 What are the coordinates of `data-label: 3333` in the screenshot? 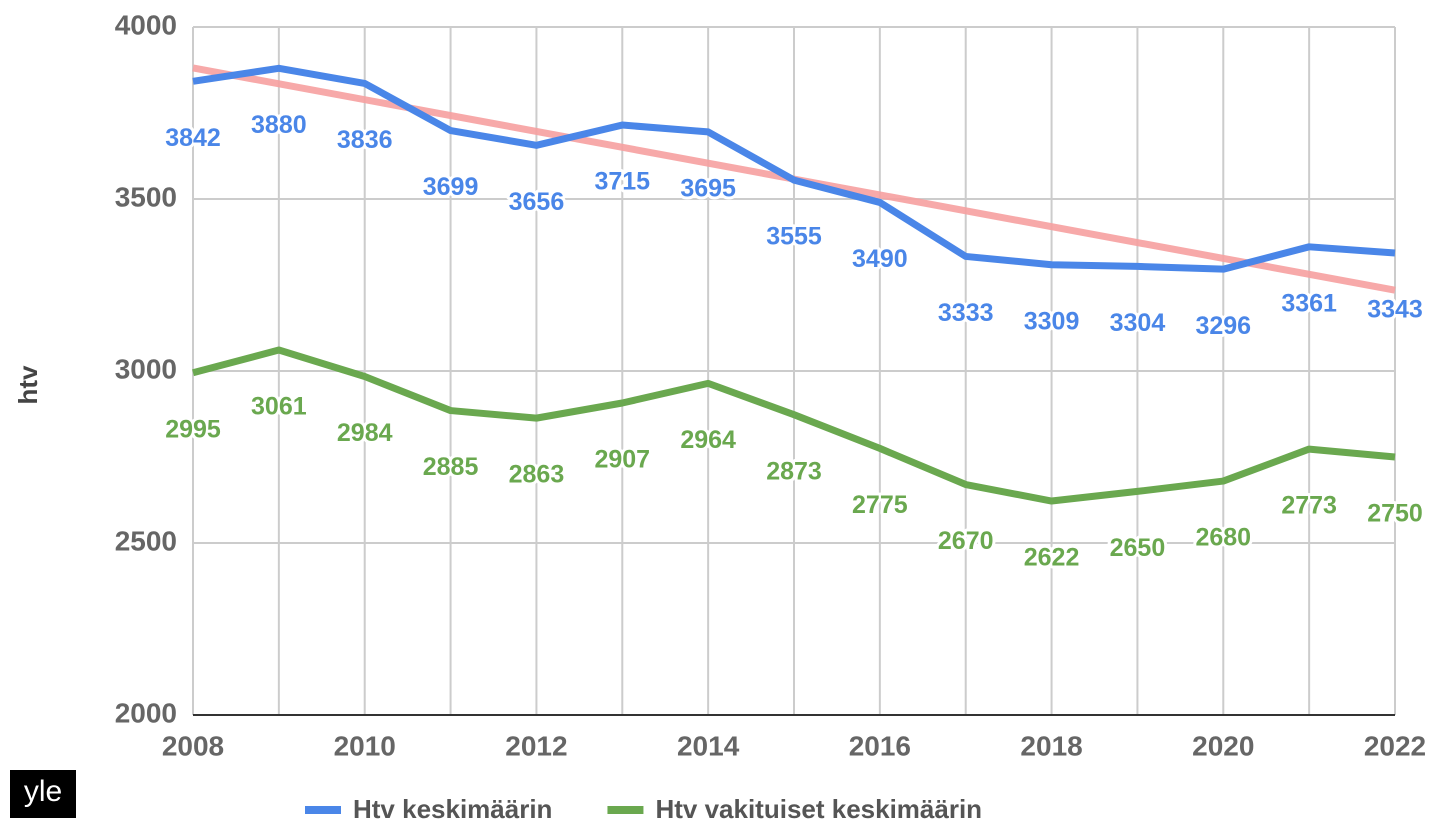 It's located at (966, 313).